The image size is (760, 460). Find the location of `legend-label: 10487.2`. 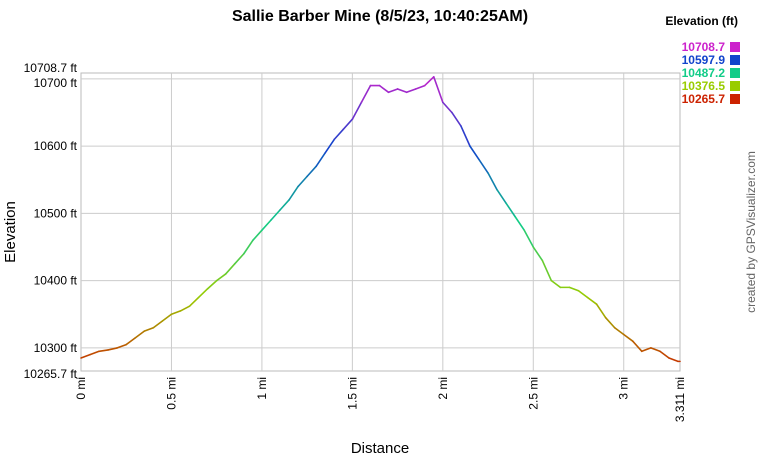

legend-label: 10487.2 is located at coordinates (704, 73).